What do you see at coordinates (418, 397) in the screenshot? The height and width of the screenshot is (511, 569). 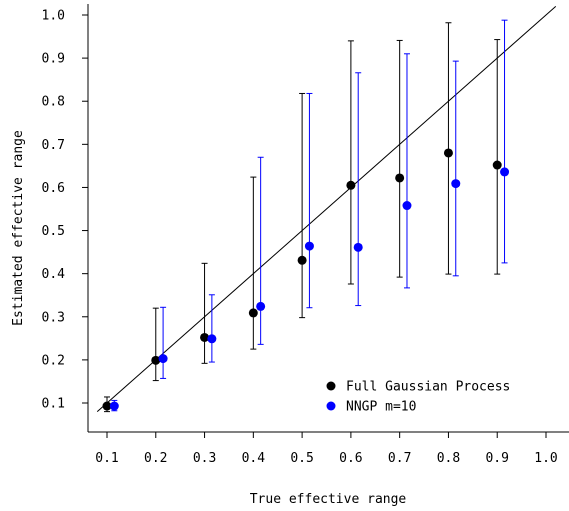 I see `legend: Full Gaussian Process NNGP m=10` at bounding box center [418, 397].